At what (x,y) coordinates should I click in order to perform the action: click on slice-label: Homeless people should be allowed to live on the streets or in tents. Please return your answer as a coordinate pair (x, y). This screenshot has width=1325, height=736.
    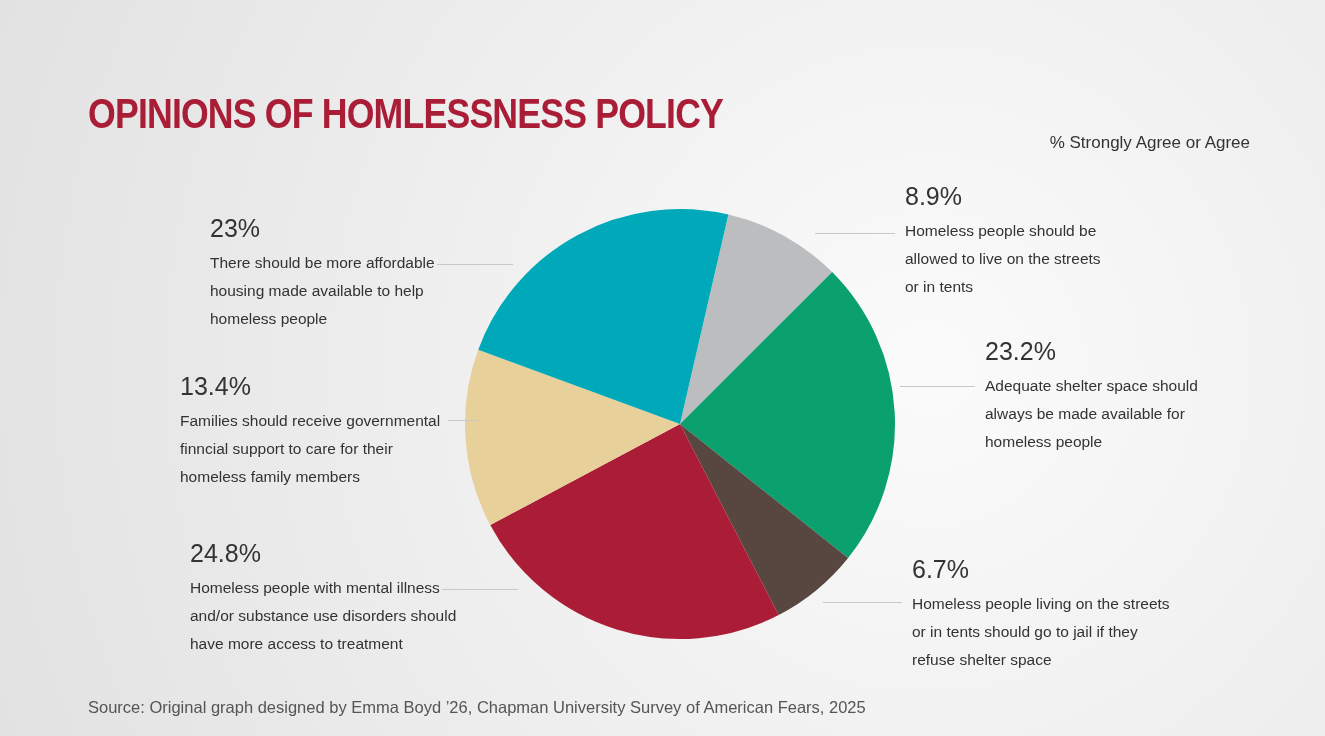
    Looking at the image, I should click on (1003, 259).